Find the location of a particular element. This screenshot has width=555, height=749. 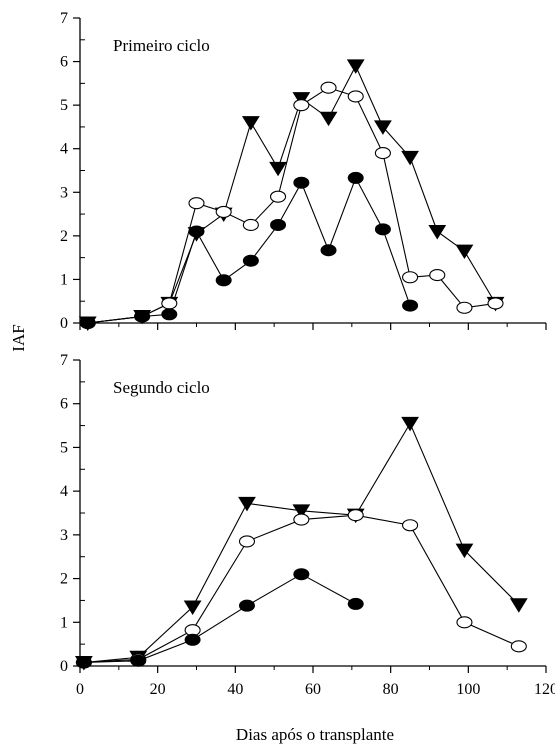

x-tick-label: 40 is located at coordinates (235, 689).